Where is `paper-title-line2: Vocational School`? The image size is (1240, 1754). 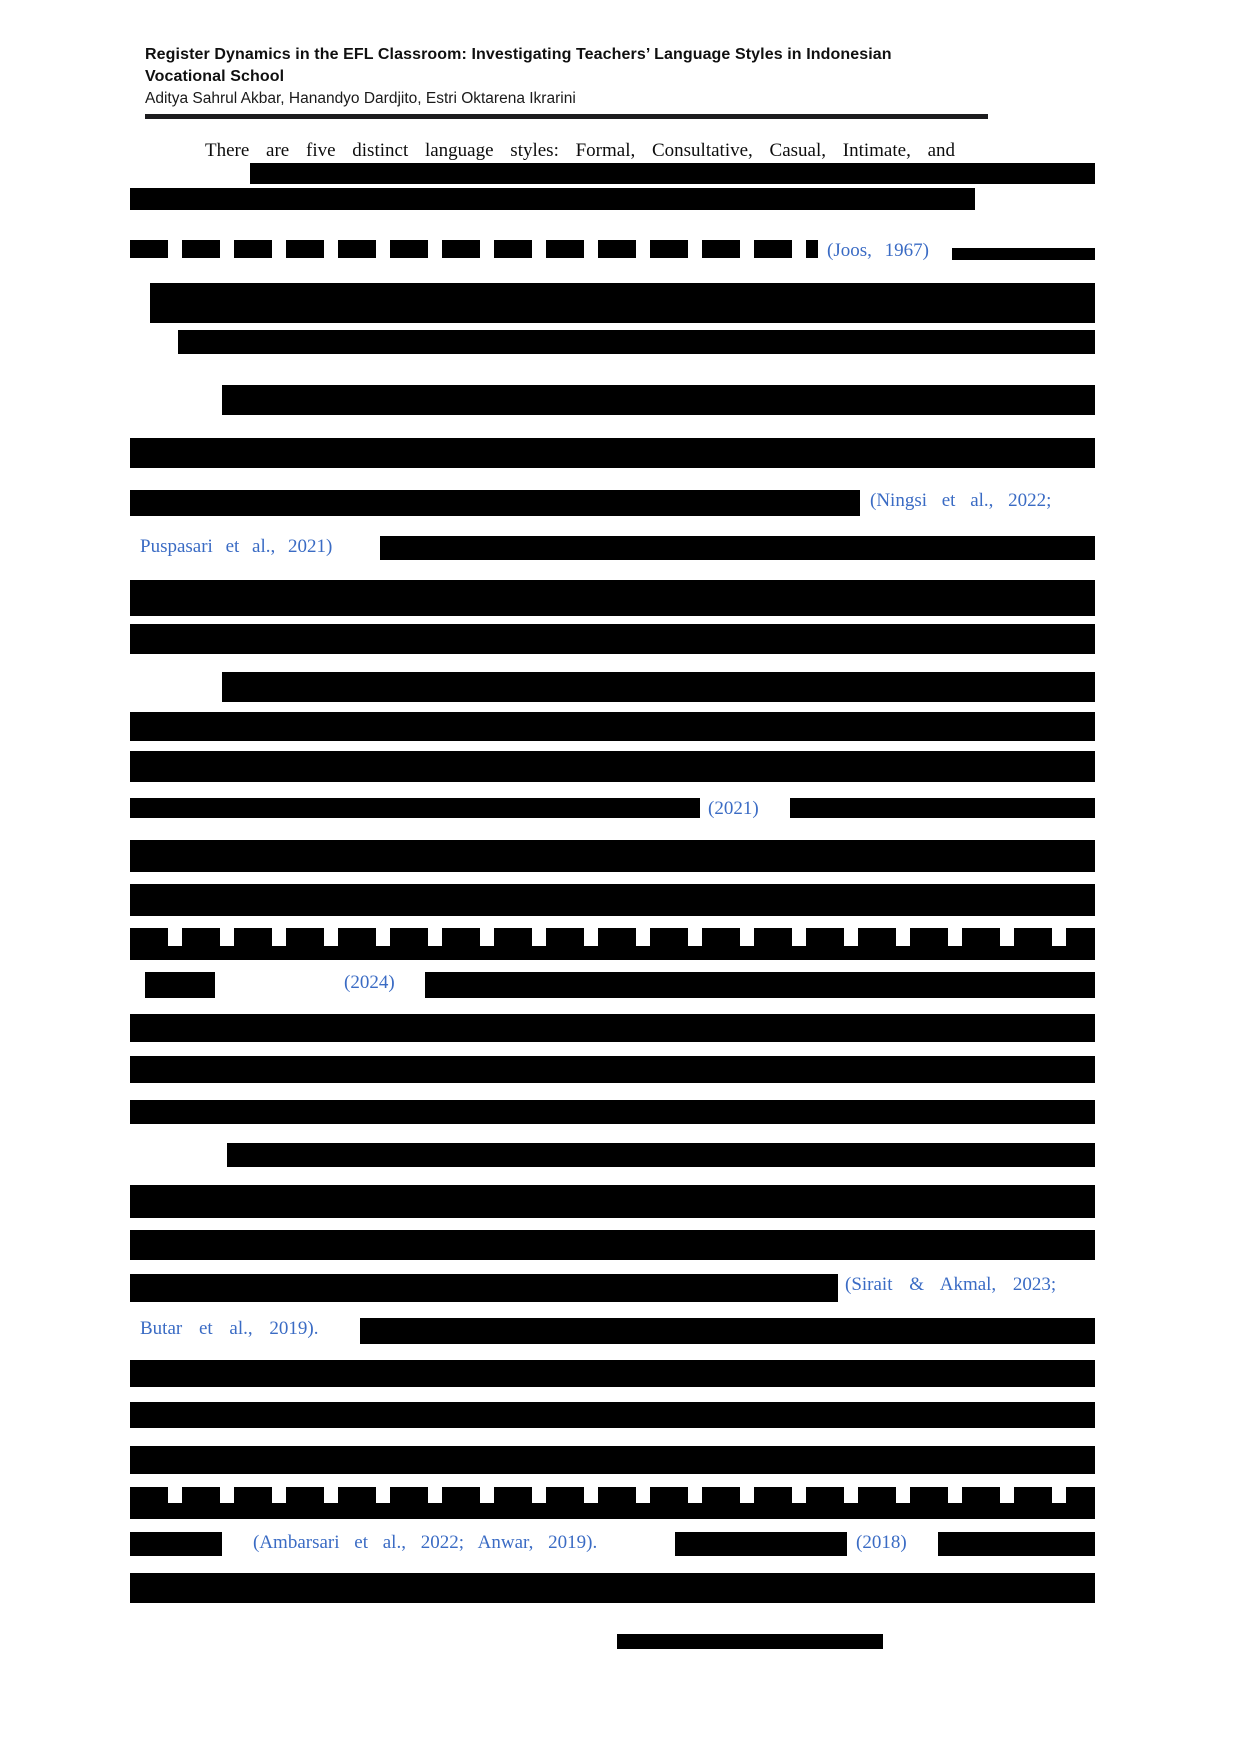
paper-title-line2: Vocational School is located at coordinates (215, 76).